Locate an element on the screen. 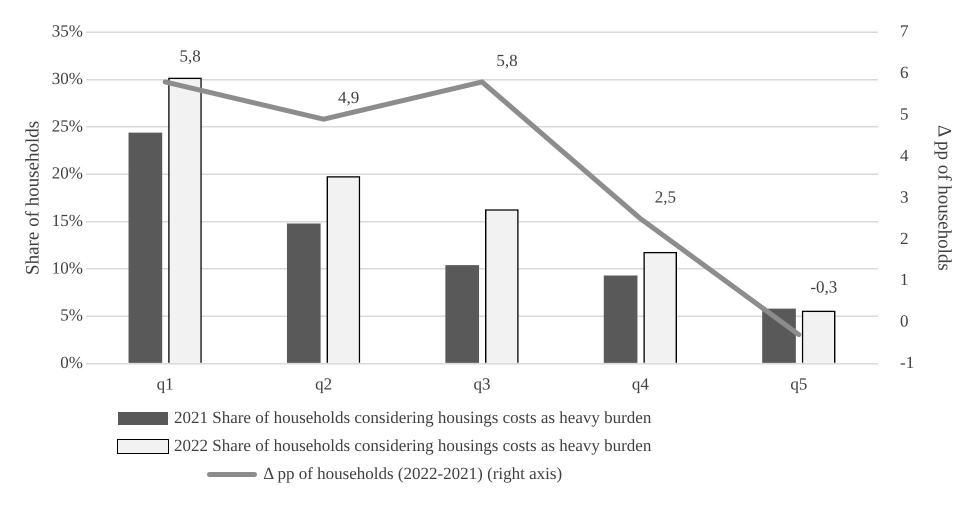 The height and width of the screenshot is (530, 977). y-tick-label: 35% is located at coordinates (67, 31).